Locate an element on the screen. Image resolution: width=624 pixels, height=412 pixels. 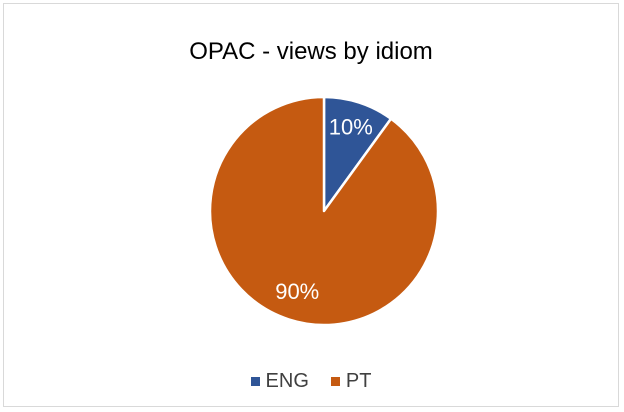
legend-item-pt: PT is located at coordinates (351, 381).